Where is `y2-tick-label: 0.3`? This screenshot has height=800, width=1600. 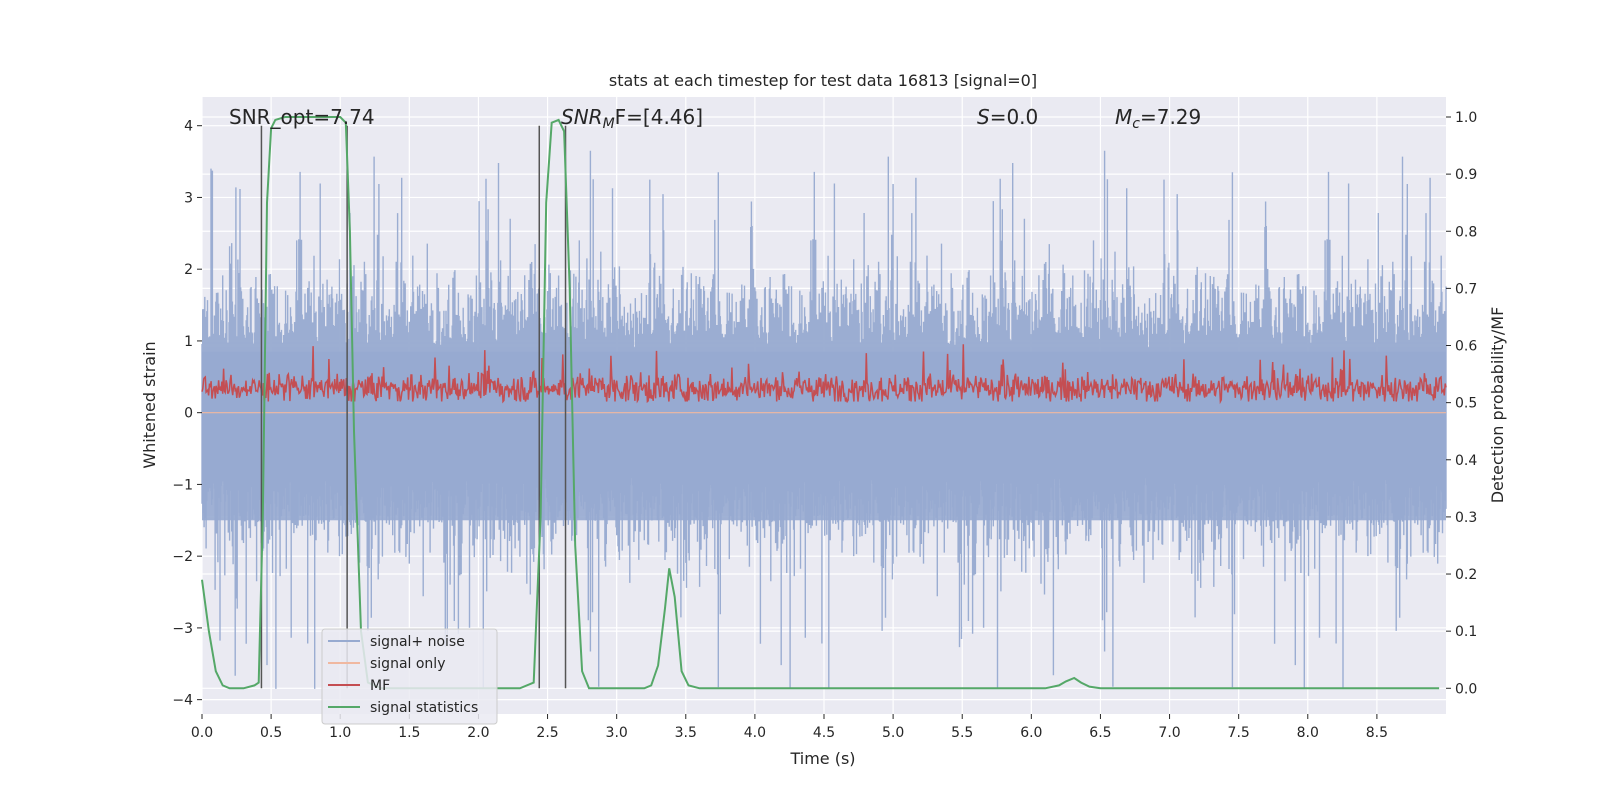 y2-tick-label: 0.3 is located at coordinates (1466, 518).